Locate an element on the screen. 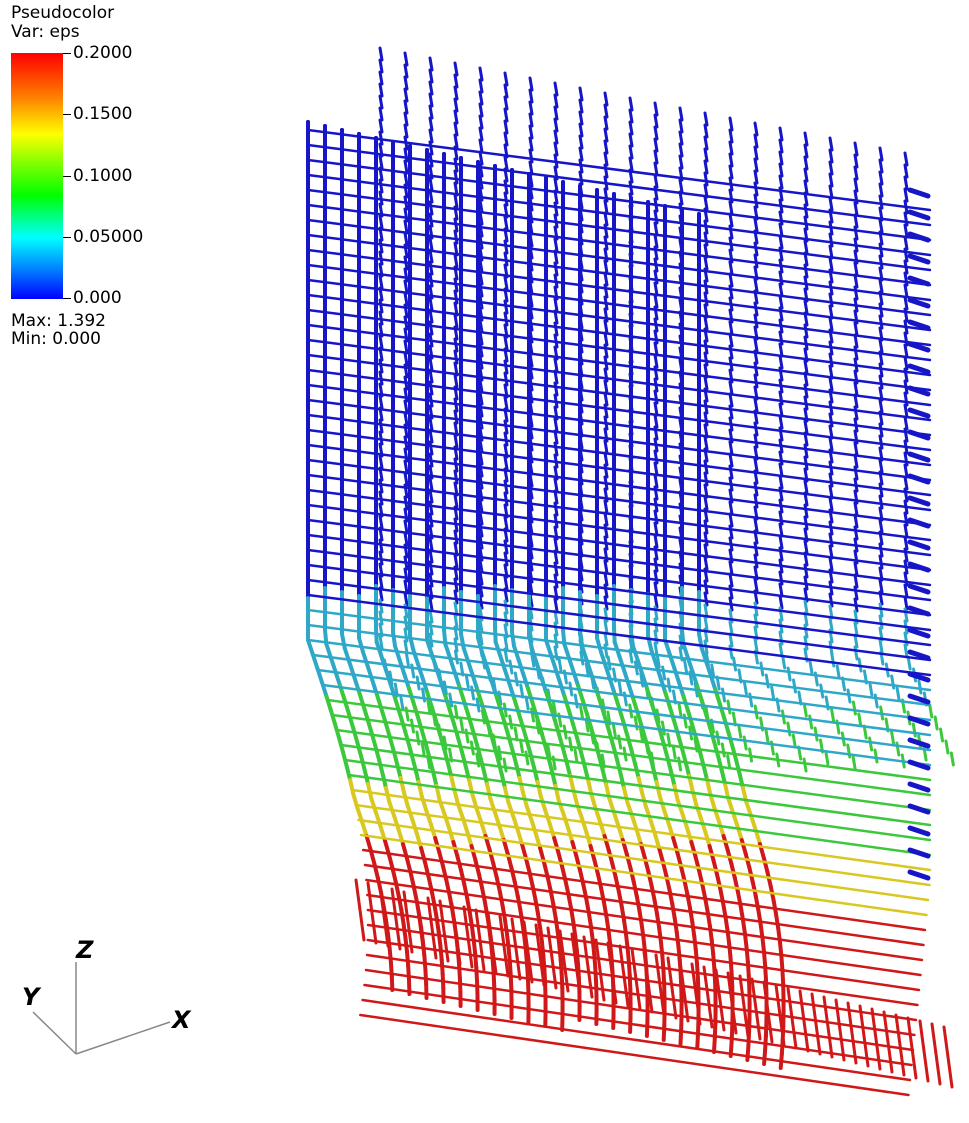 The width and height of the screenshot is (969, 1123). tick-label-bottom: 0.000 is located at coordinates (97, 298).